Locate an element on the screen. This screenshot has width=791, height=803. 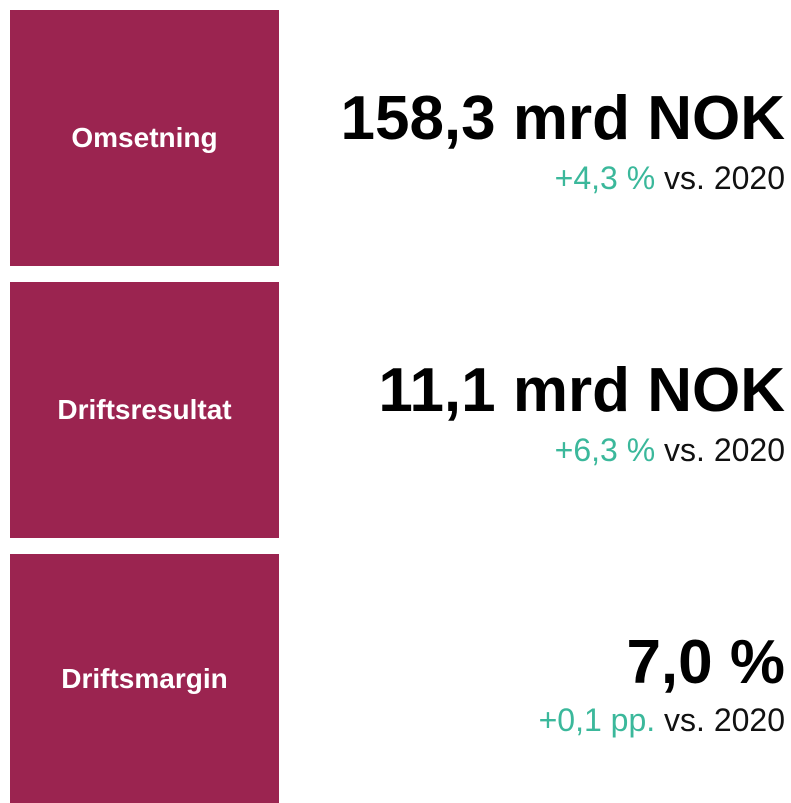
kpi-value: 7,0 % is located at coordinates (705, 662).